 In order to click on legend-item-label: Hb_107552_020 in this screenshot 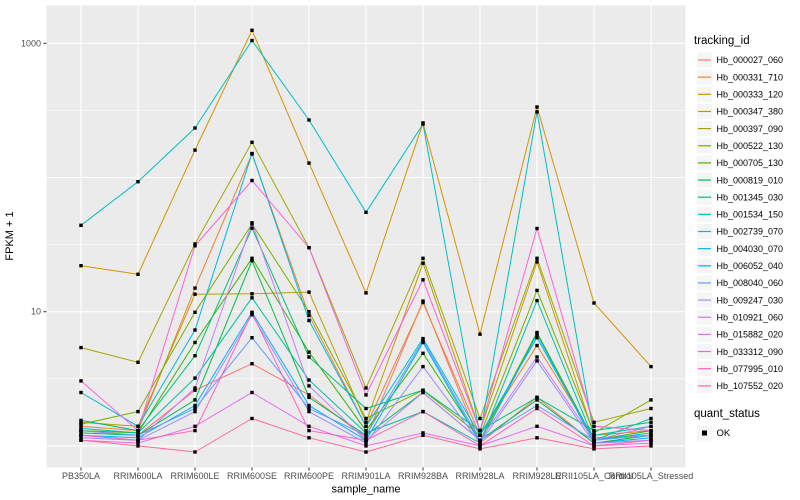, I will do `click(750, 386)`.